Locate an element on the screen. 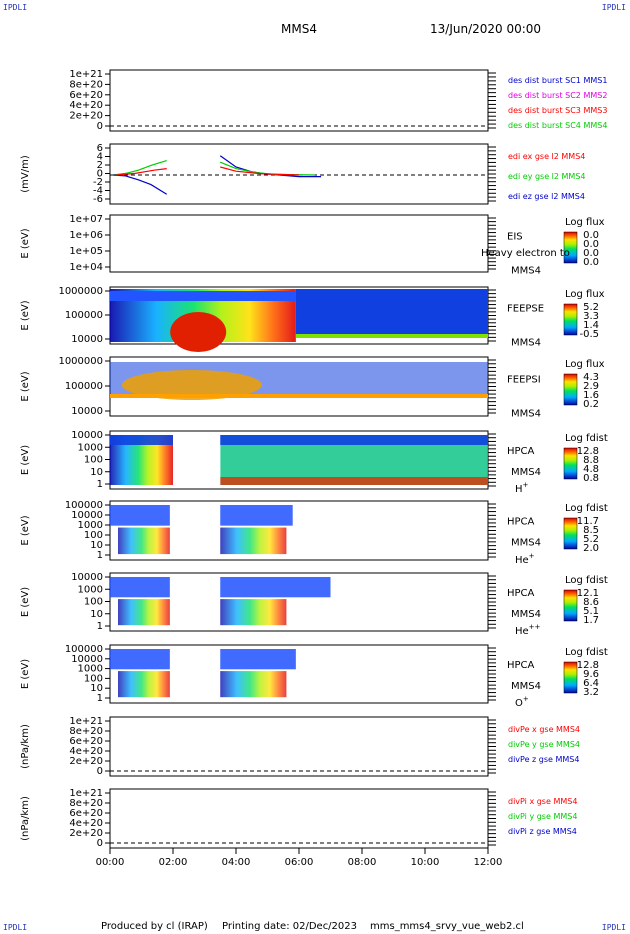  species-label: O+ is located at coordinates (522, 702).